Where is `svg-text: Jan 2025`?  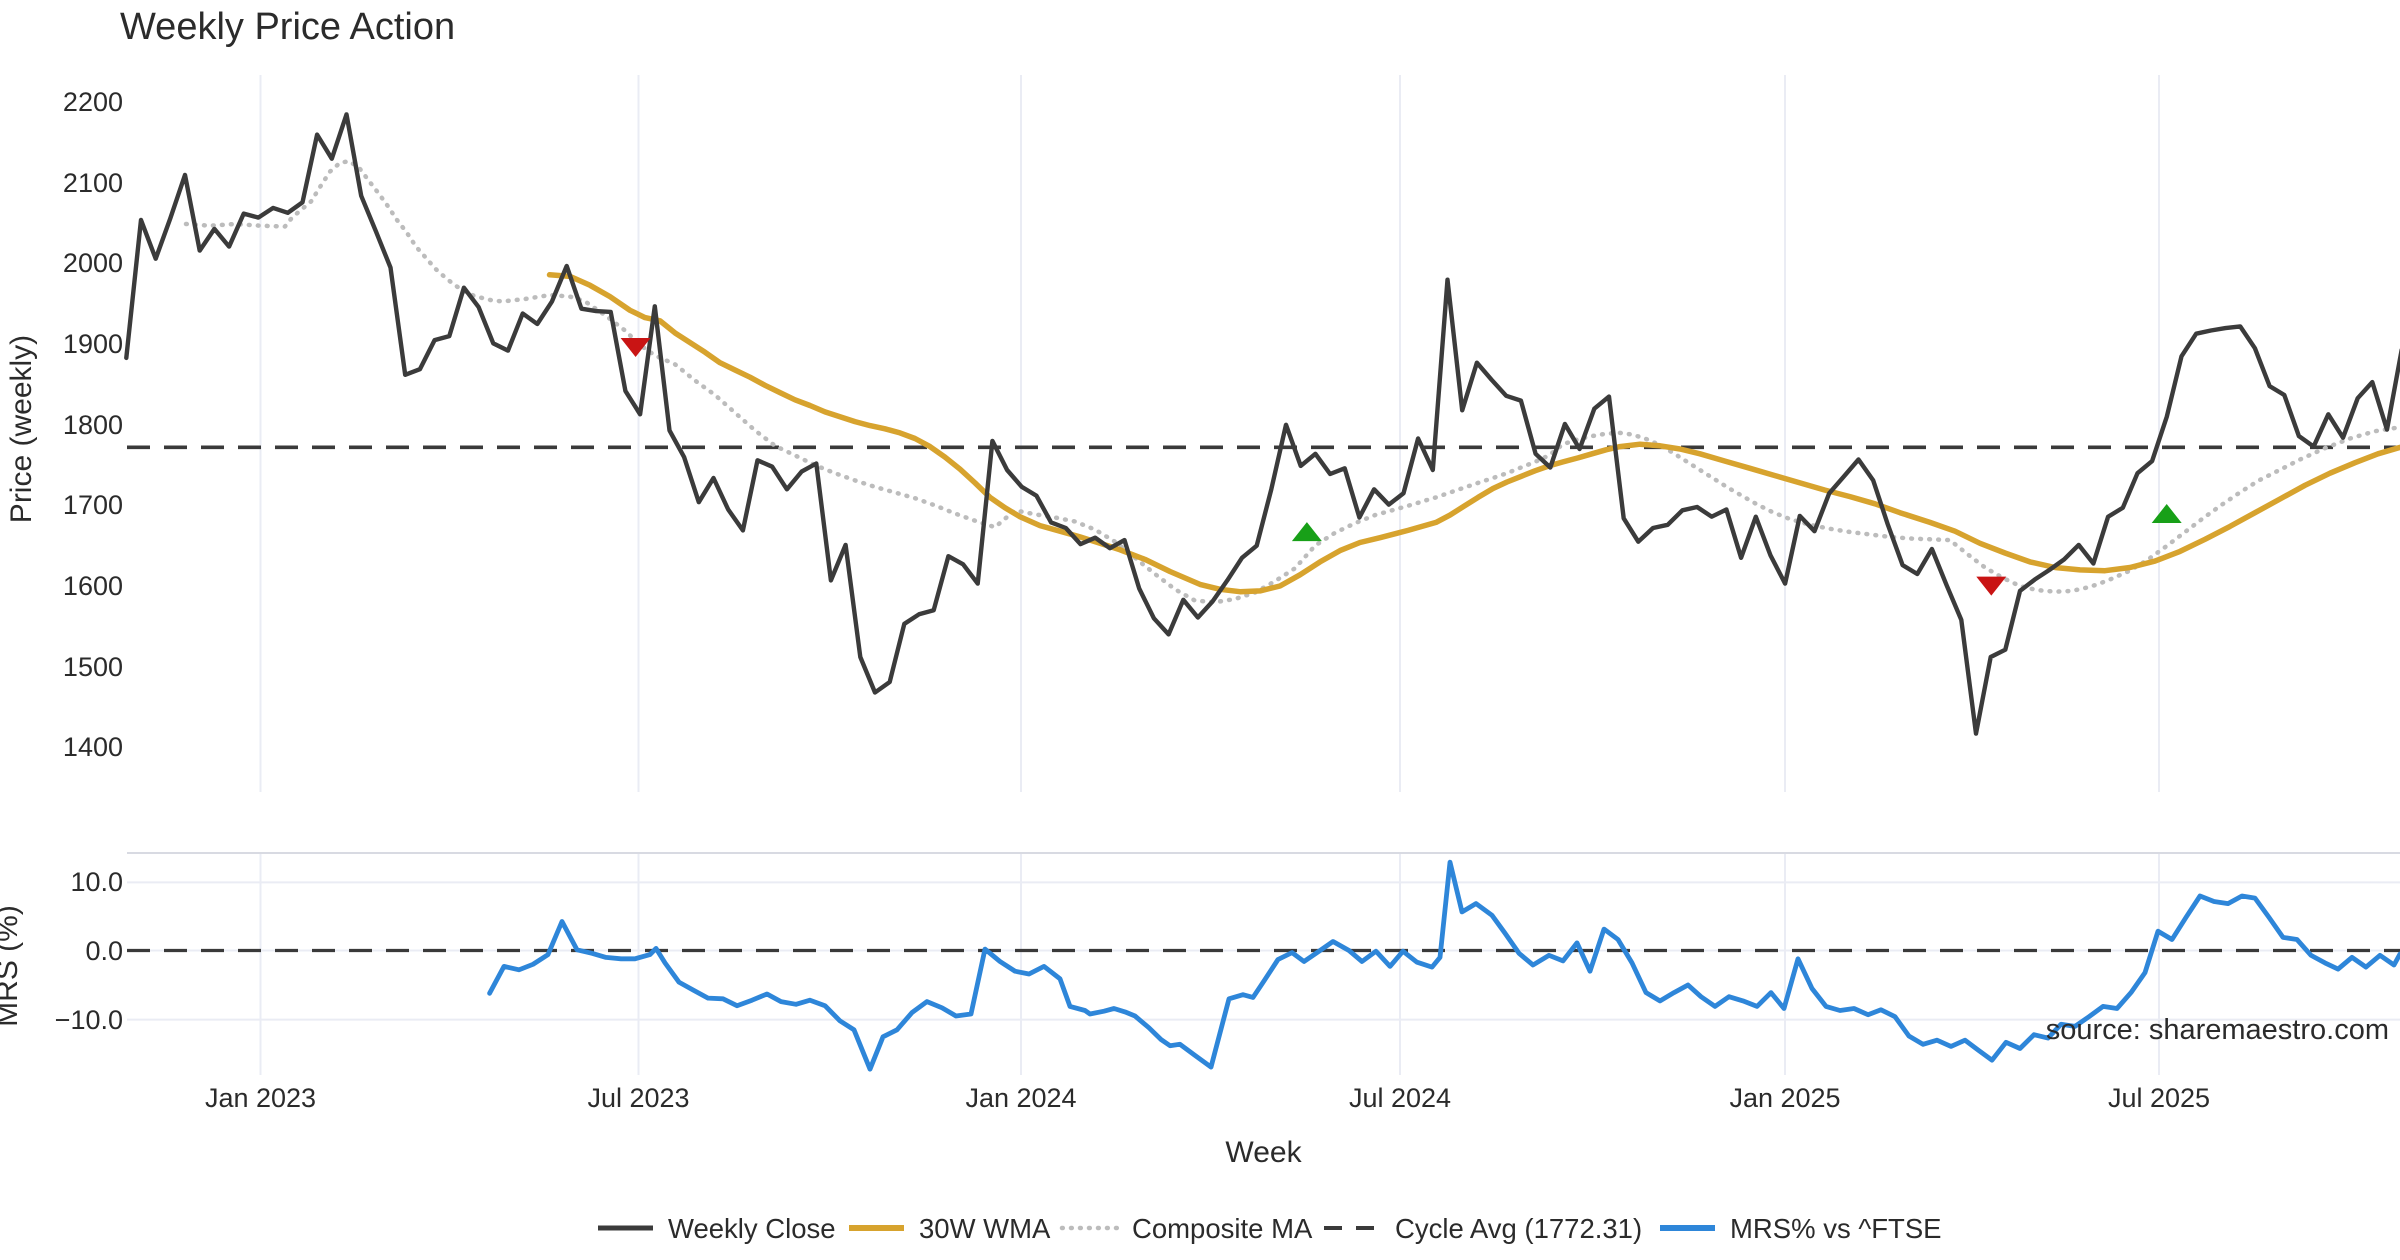
svg-text: Jan 2025 is located at coordinates (1784, 1098).